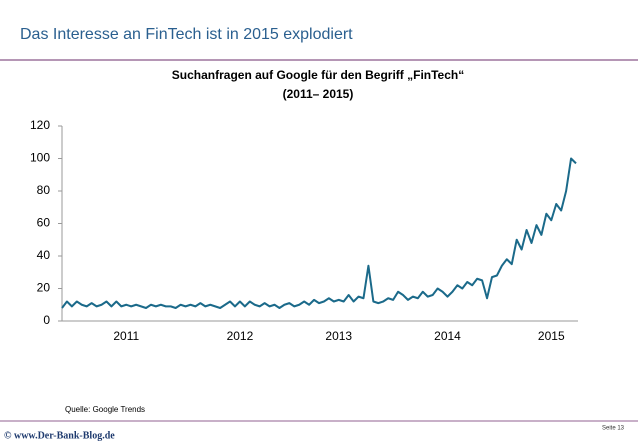 The width and height of the screenshot is (638, 446). What do you see at coordinates (44, 190) in the screenshot?
I see `y-tick-label: 80` at bounding box center [44, 190].